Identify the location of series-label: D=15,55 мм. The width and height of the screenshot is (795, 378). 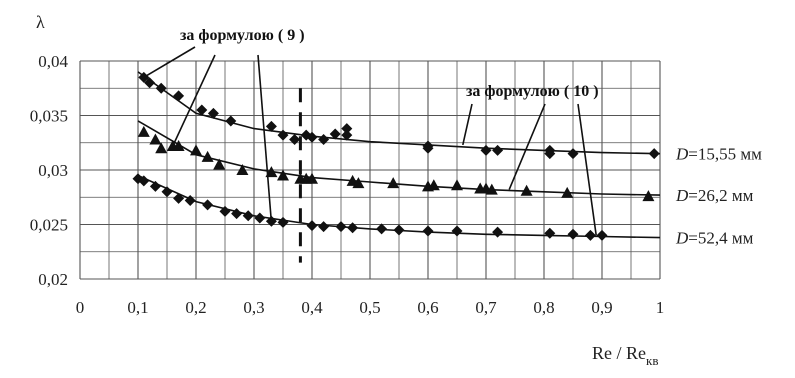
(718, 154).